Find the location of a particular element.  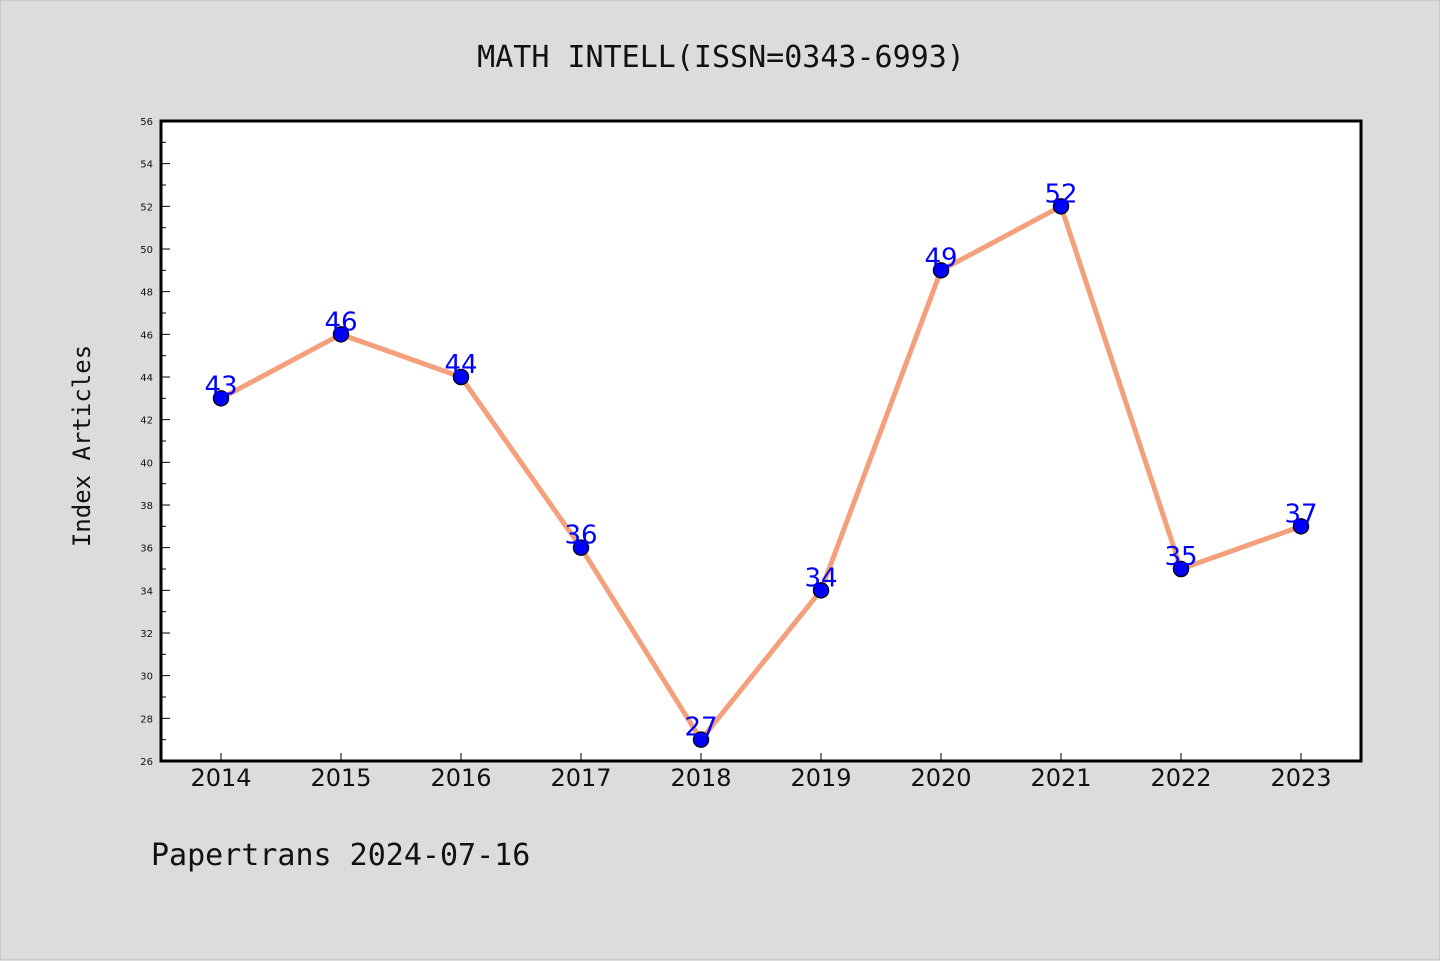

y-tick-label: 30 is located at coordinates (146, 677).